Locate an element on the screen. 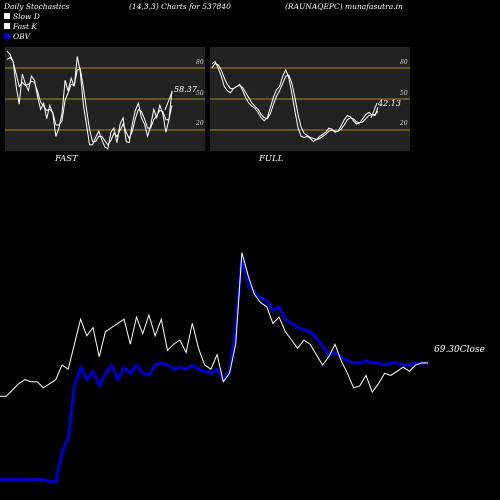  legend-swatch-obv is located at coordinates (7, 36).